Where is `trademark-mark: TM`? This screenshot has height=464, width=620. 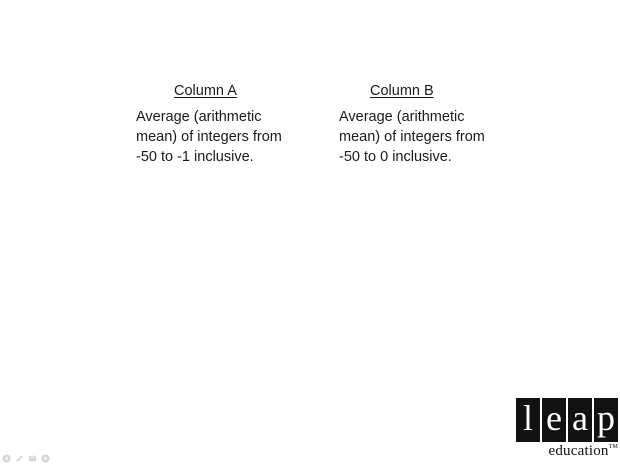 trademark-mark: TM is located at coordinates (613, 447).